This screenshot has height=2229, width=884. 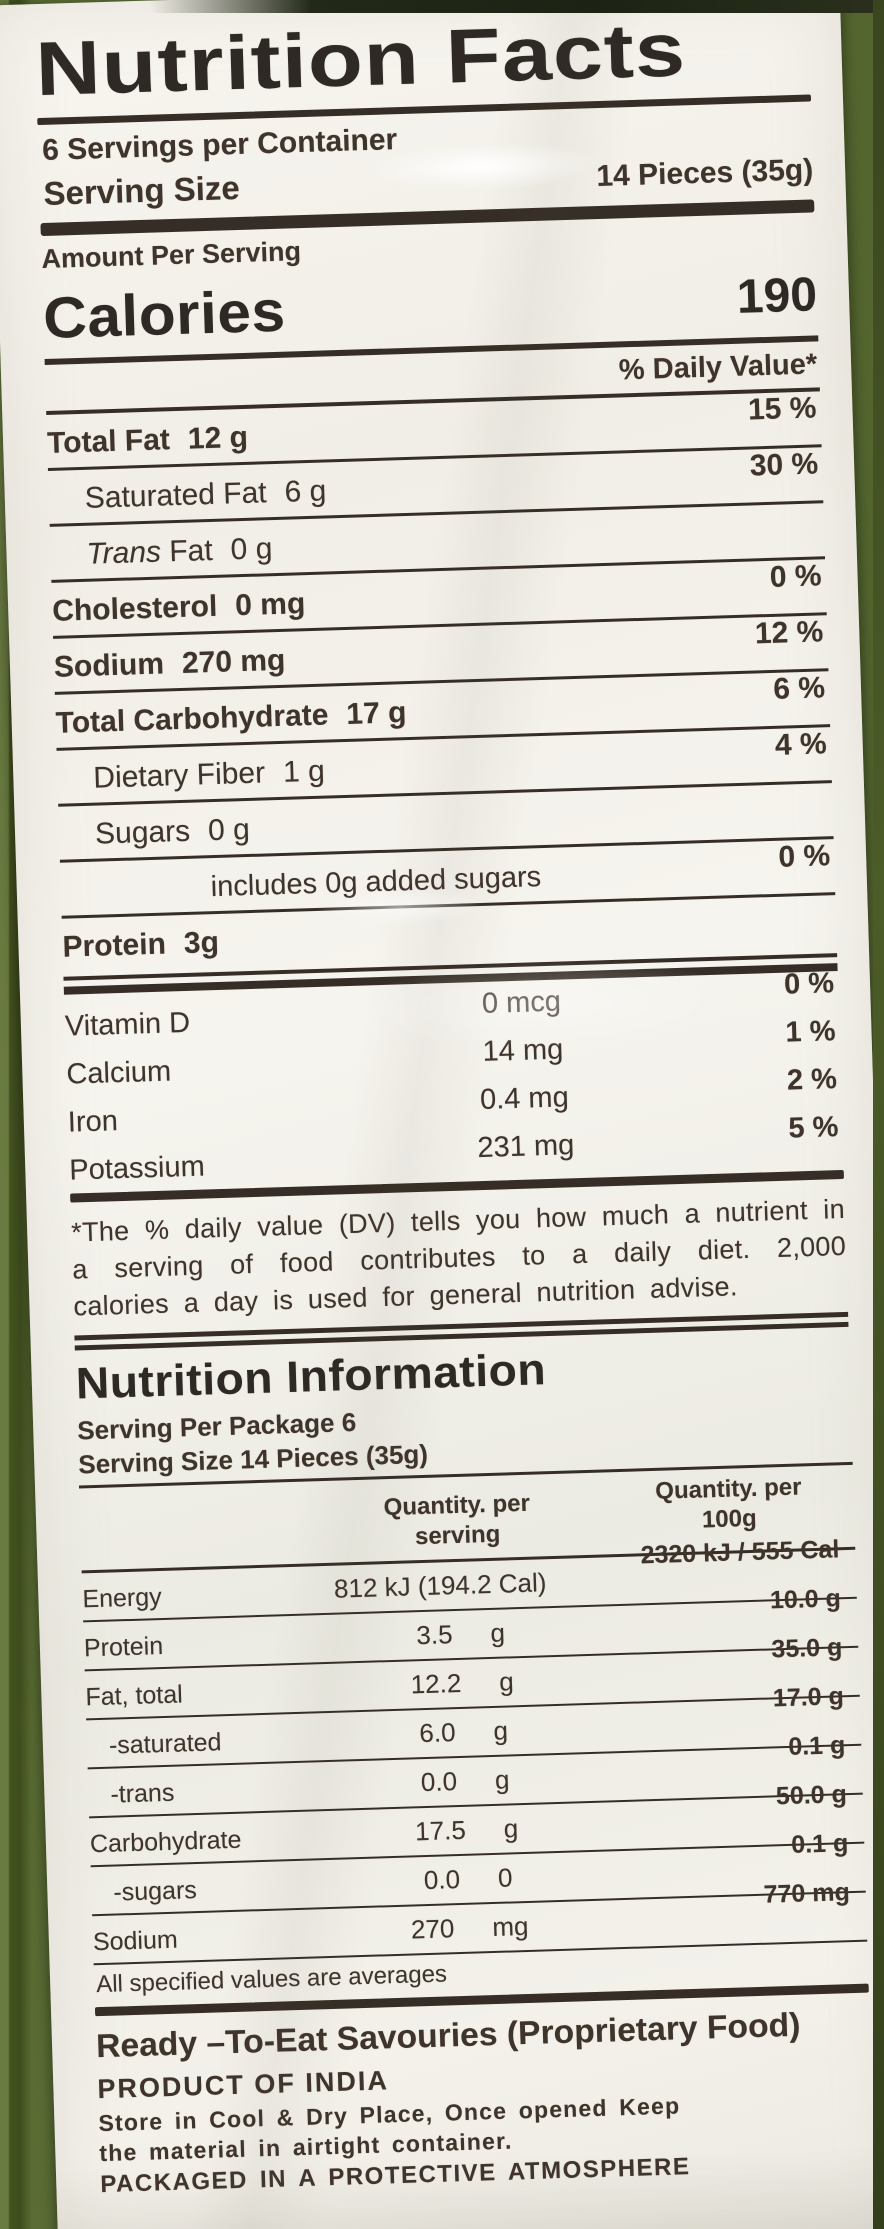 What do you see at coordinates (437, 1733) in the screenshot?
I see `info-qty: 6.0` at bounding box center [437, 1733].